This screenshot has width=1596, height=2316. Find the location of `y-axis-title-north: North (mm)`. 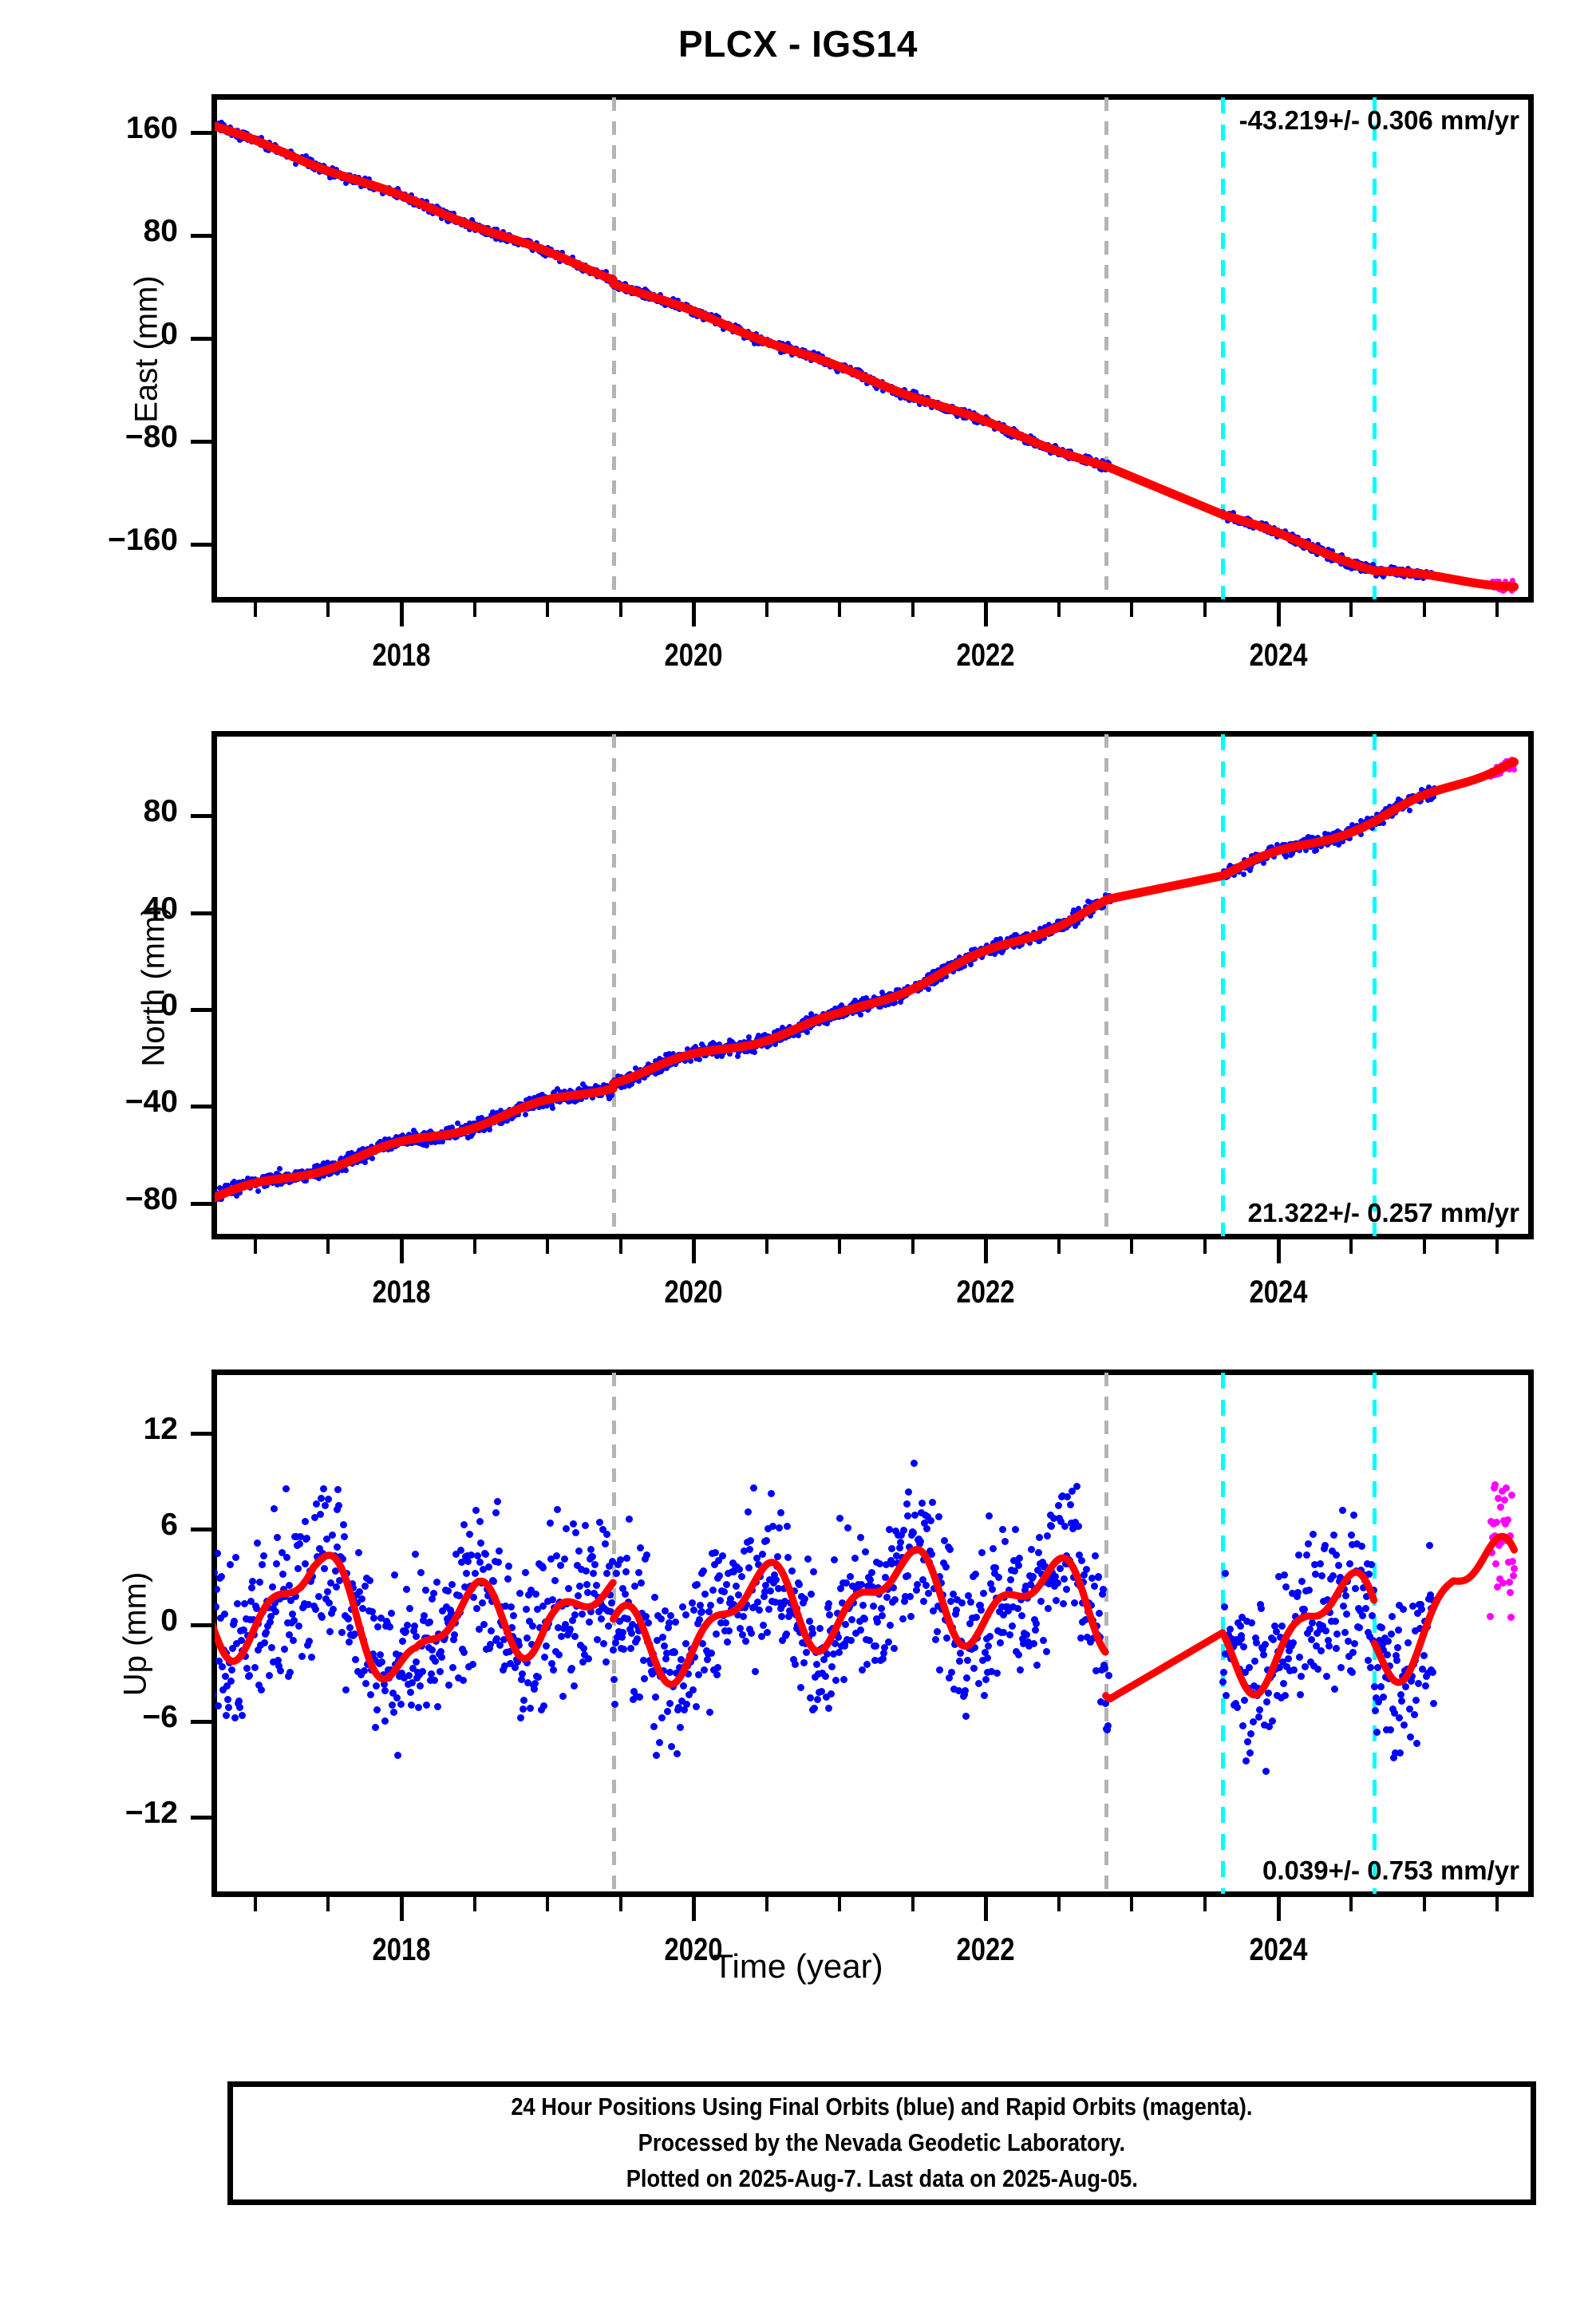

y-axis-title-north: North (mm) is located at coordinates (154, 986).